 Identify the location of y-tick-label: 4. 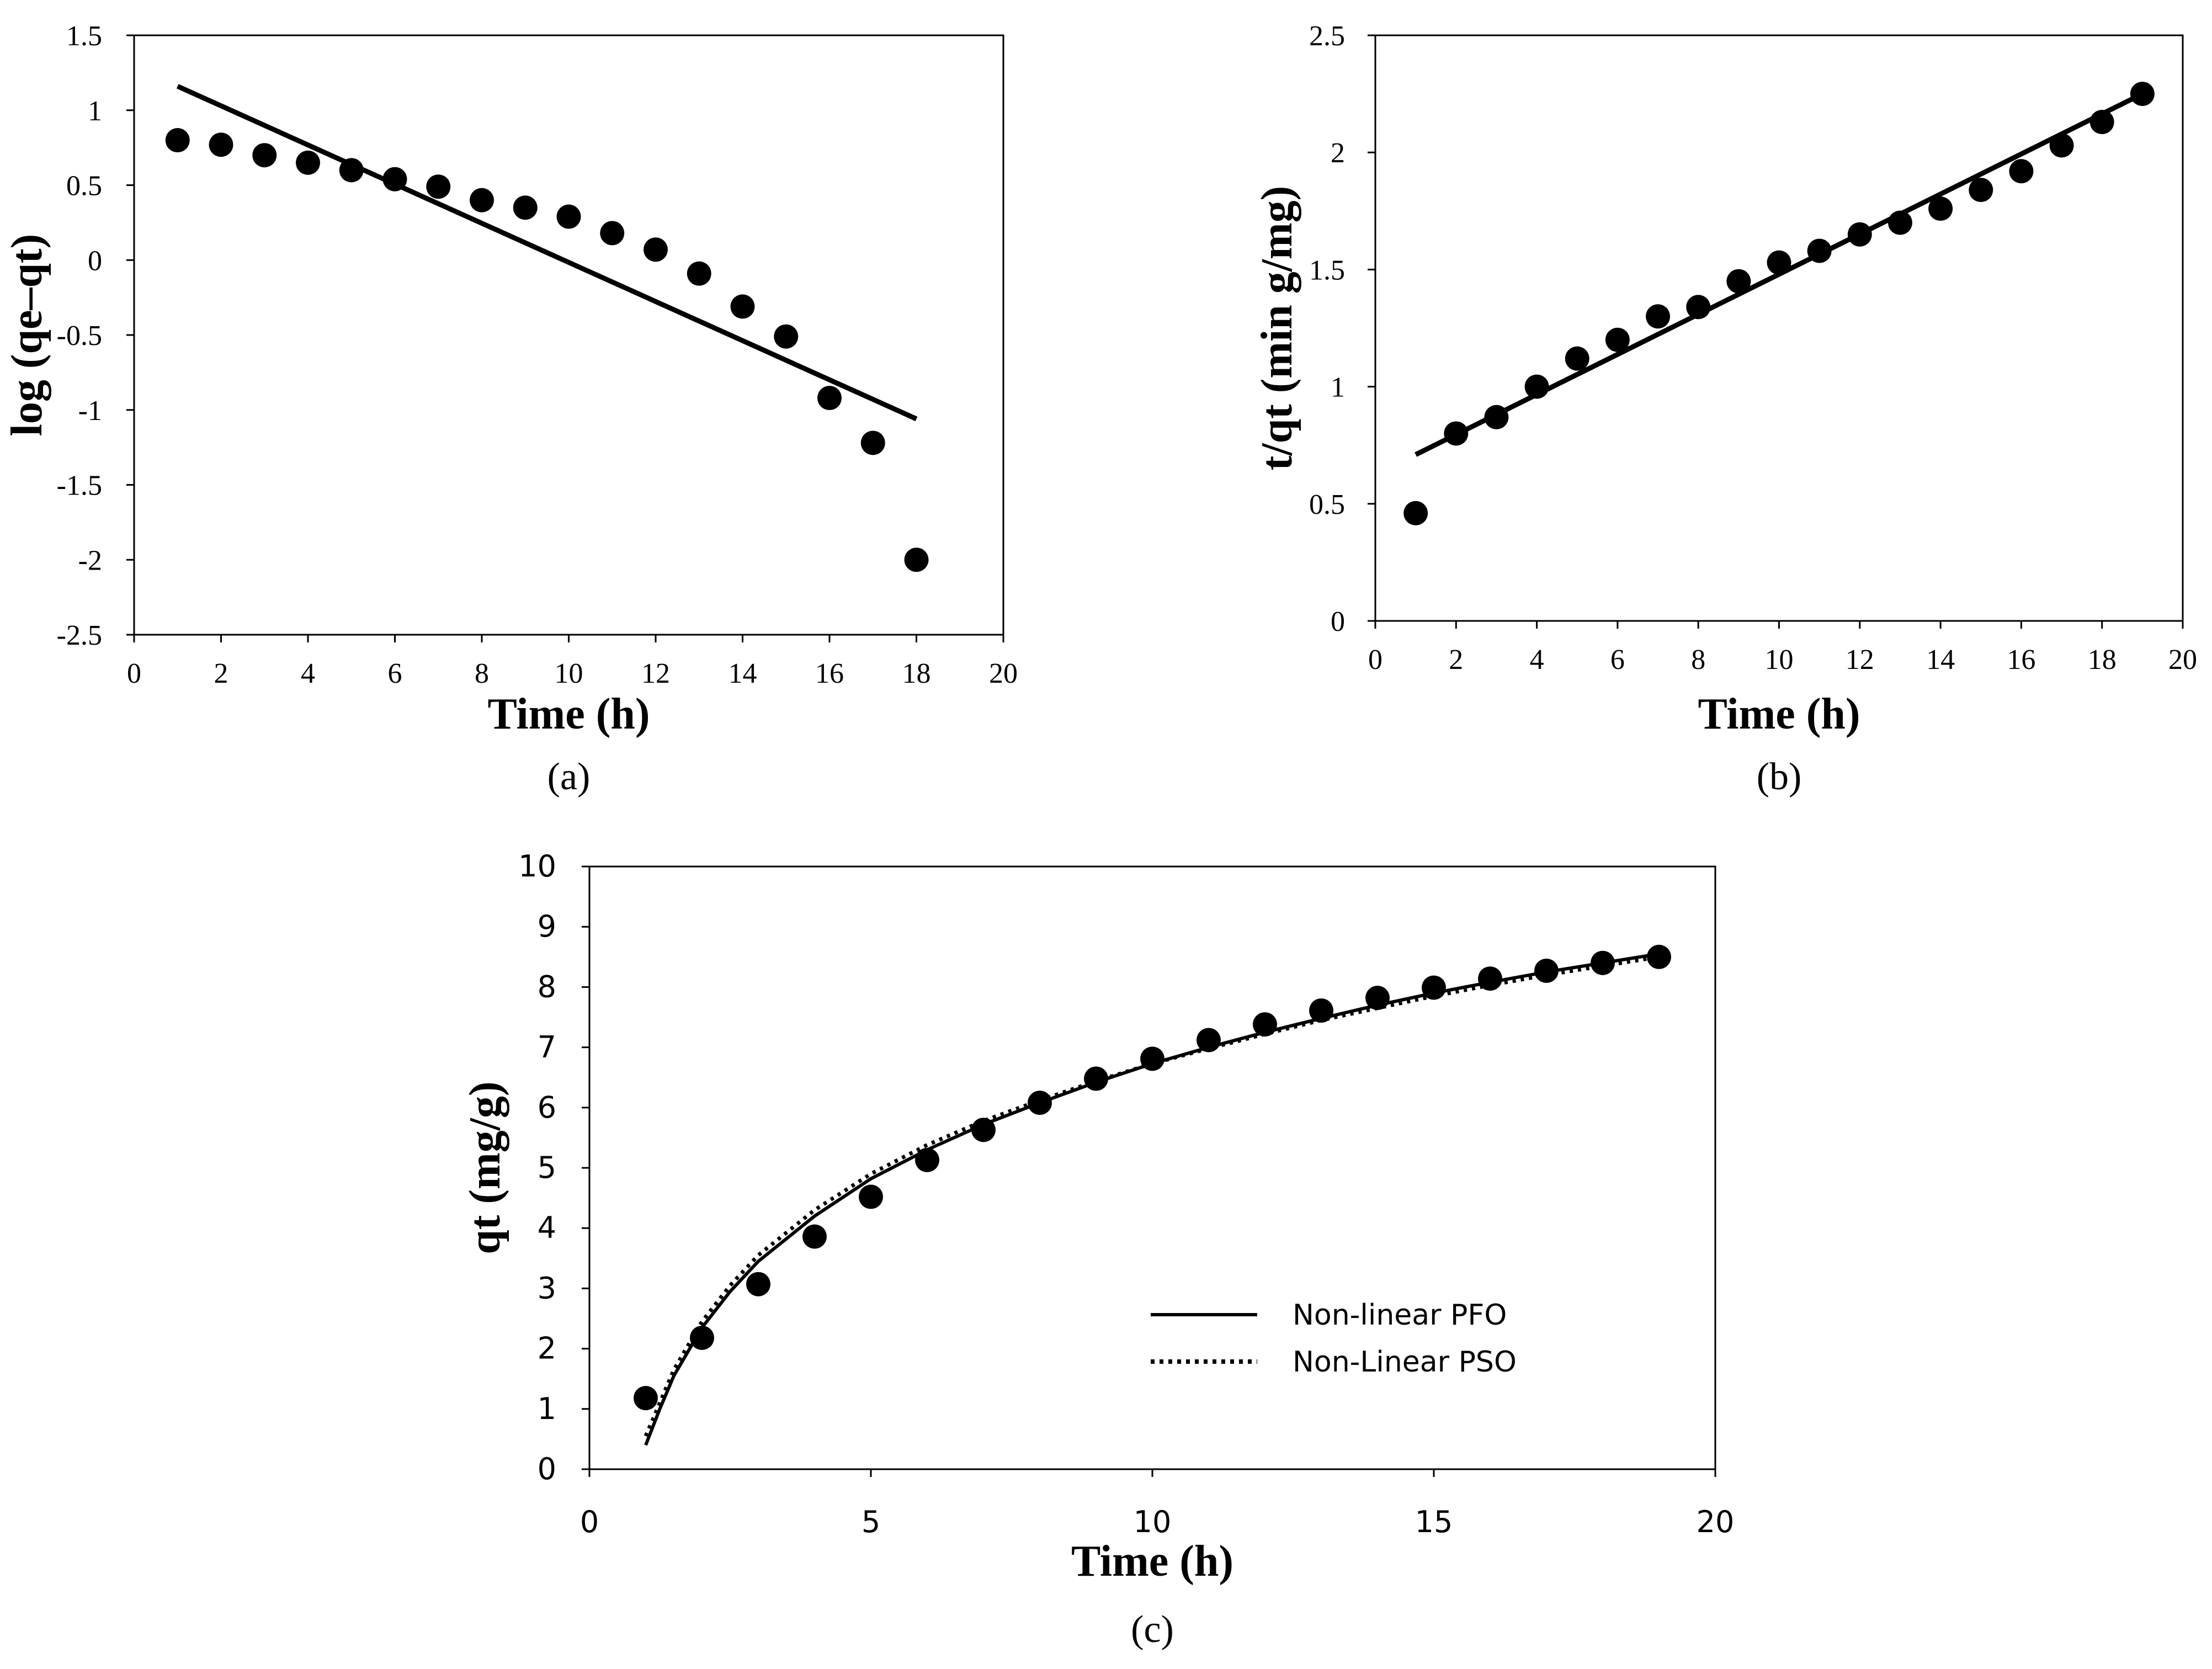
(547, 1227).